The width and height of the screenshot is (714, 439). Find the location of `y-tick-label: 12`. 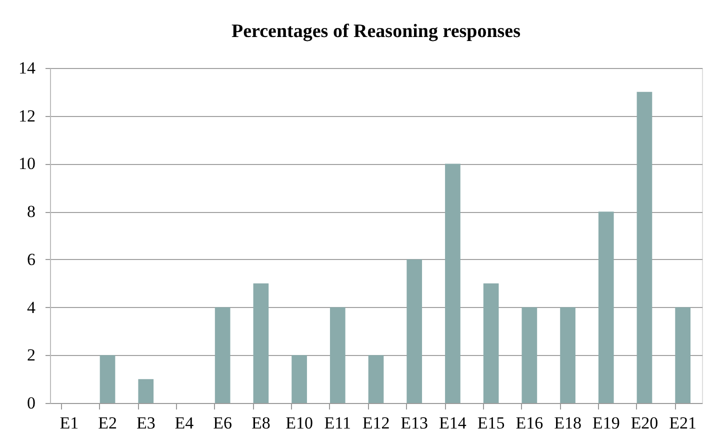

y-tick-label: 12 is located at coordinates (27, 116).